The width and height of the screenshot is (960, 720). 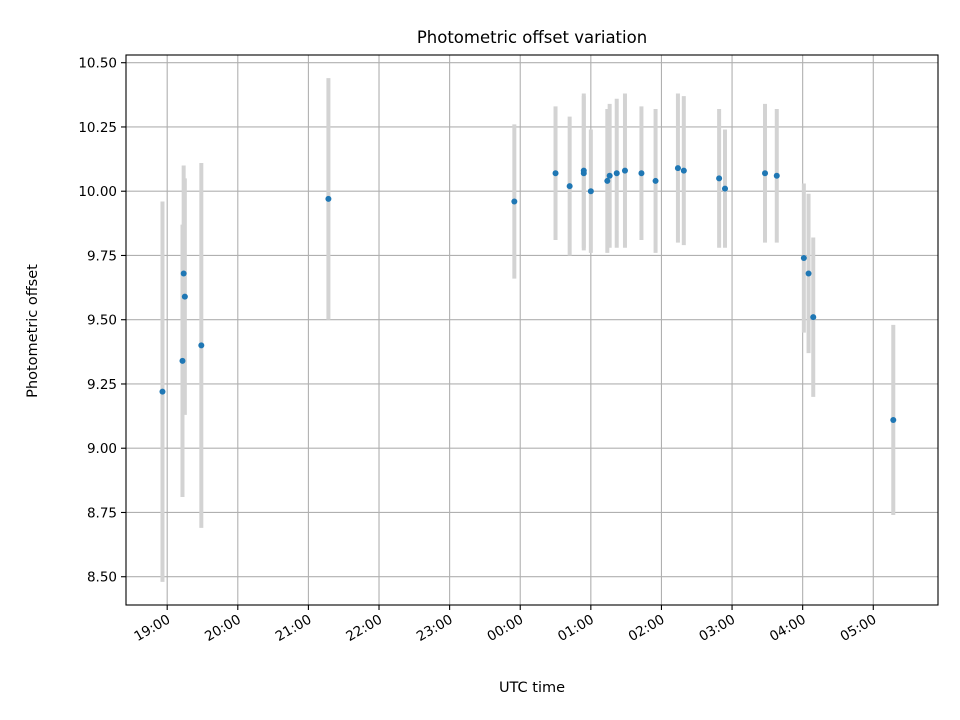 What do you see at coordinates (532, 37) in the screenshot?
I see `chart-title: Photometric offset variation` at bounding box center [532, 37].